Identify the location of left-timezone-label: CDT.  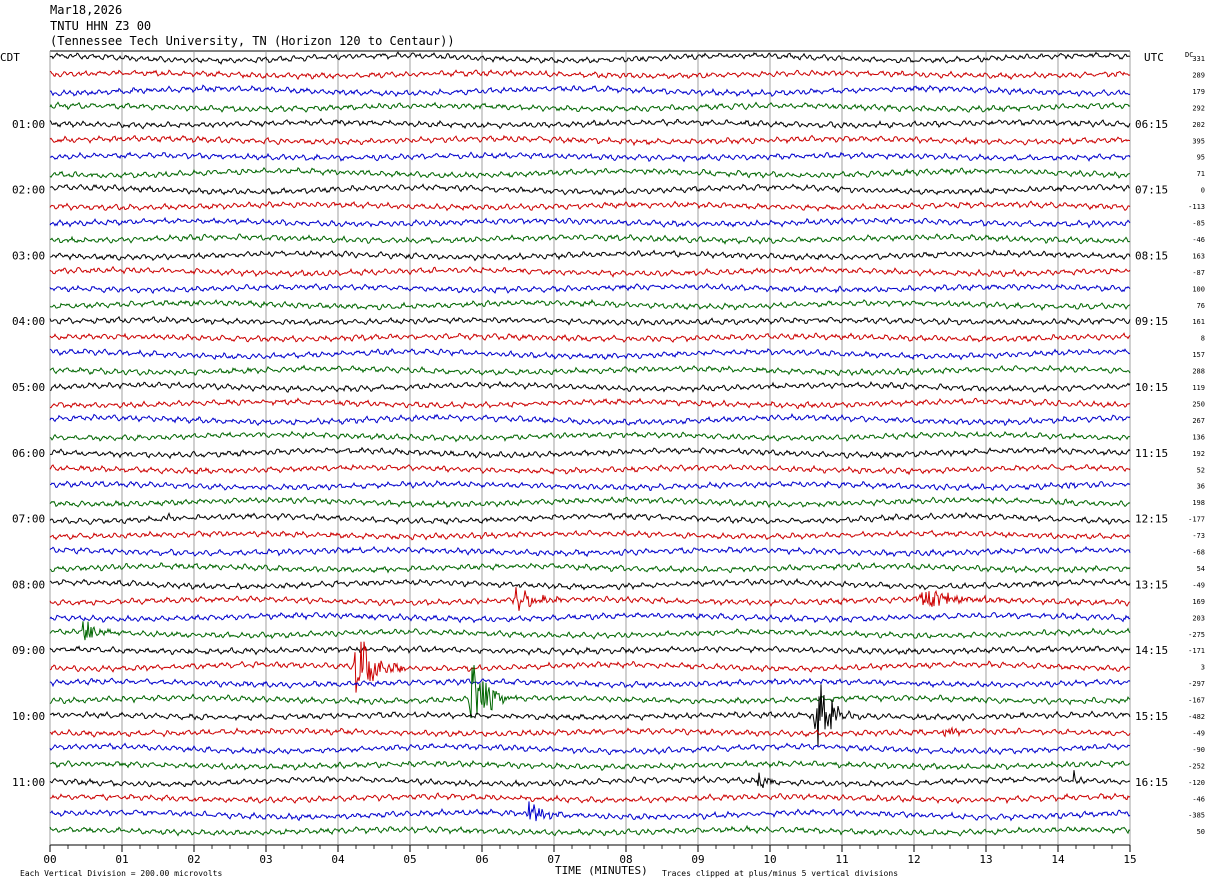
(10, 57).